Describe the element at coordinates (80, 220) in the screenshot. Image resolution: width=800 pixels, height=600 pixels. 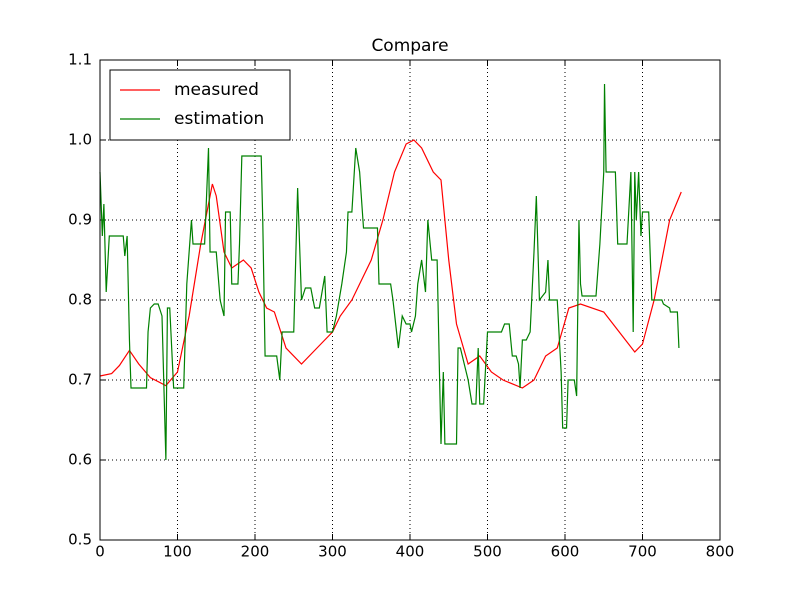
I see `y-tick-label: 0.9` at that location.